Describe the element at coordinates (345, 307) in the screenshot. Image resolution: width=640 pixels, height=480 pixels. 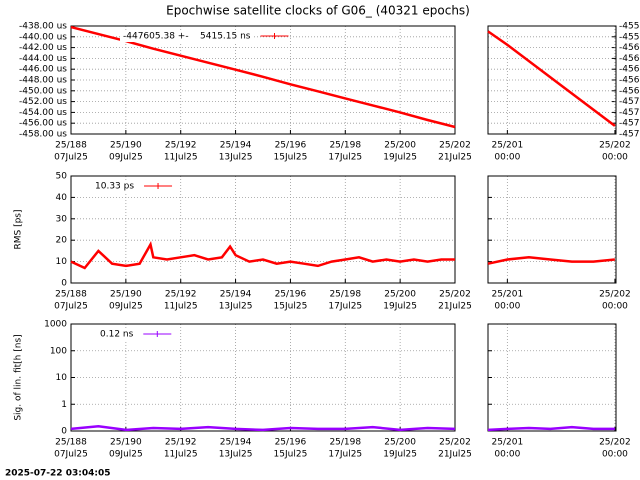
I see `x-tick-date: 17Jul25` at that location.